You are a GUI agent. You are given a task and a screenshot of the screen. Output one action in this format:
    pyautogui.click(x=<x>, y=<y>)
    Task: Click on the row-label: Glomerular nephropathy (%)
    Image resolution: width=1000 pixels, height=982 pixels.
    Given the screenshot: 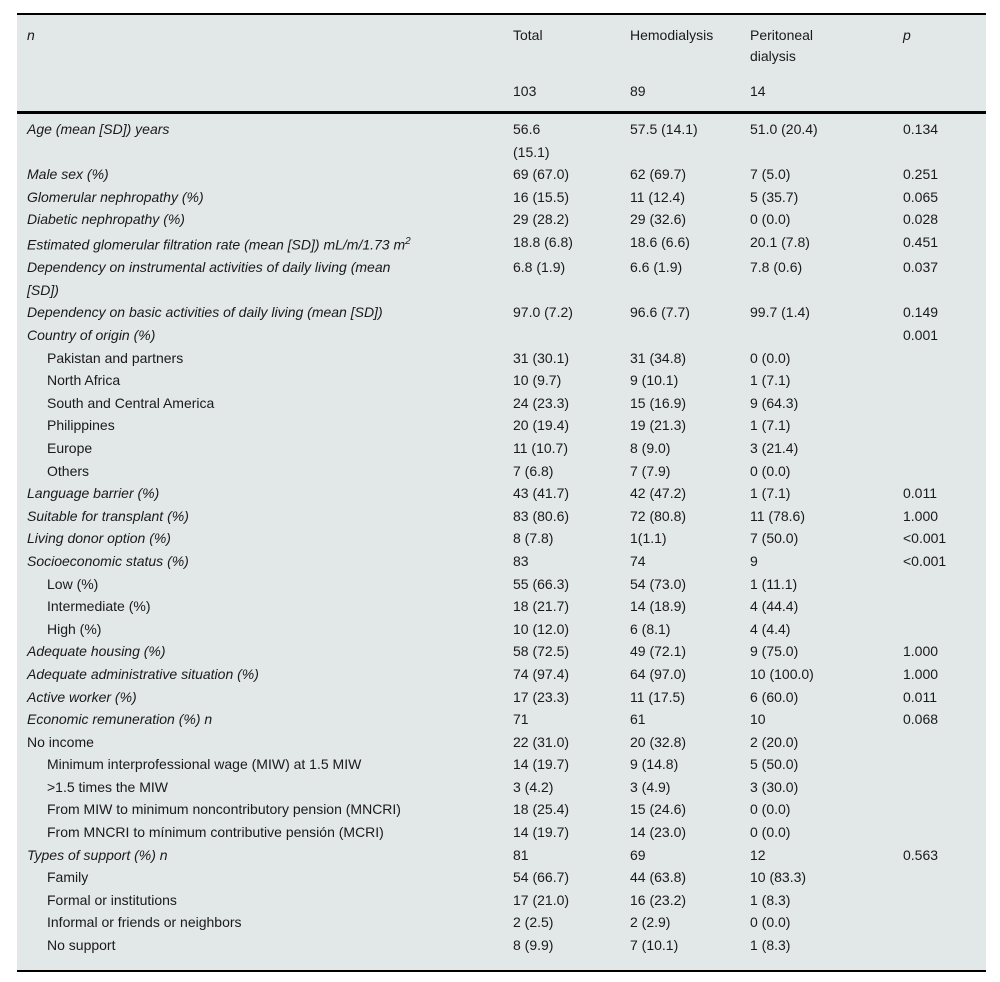 What is the action you would take?
    pyautogui.click(x=115, y=196)
    